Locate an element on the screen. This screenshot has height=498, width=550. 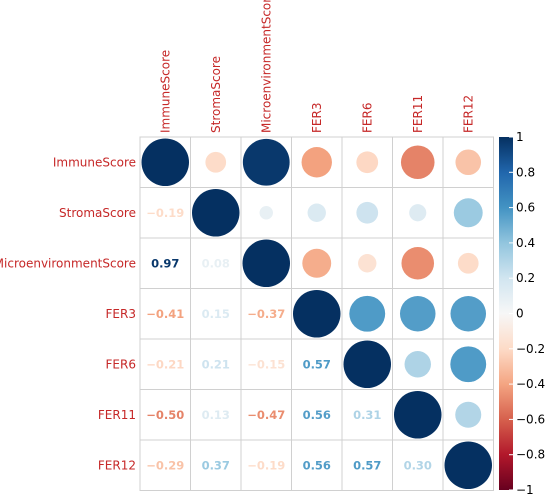
column-label: MicroenvironmentScore is located at coordinates (266, 66).